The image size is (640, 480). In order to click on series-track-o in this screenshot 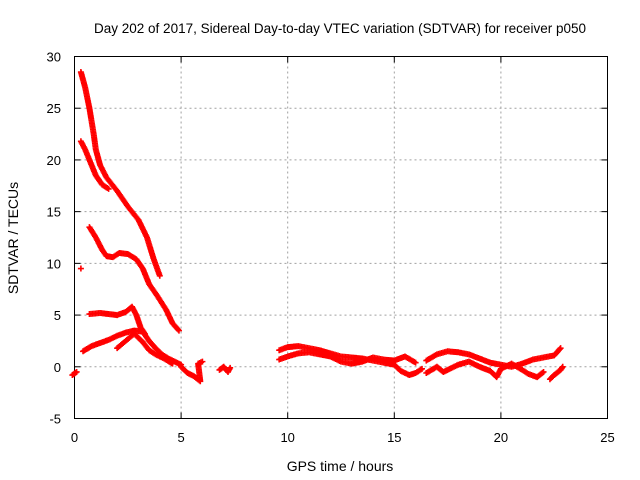, I will do `click(556, 373)`.